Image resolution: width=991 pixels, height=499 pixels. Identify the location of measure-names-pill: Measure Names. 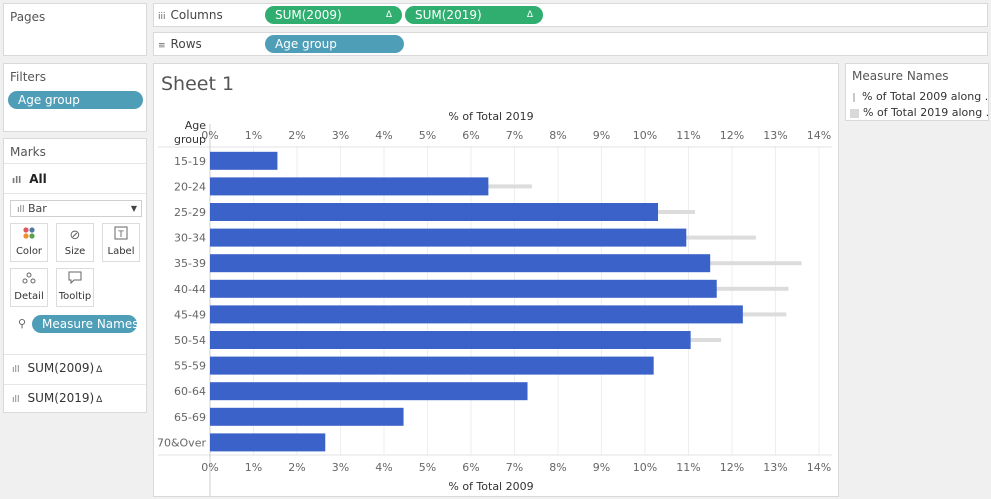
(85, 324).